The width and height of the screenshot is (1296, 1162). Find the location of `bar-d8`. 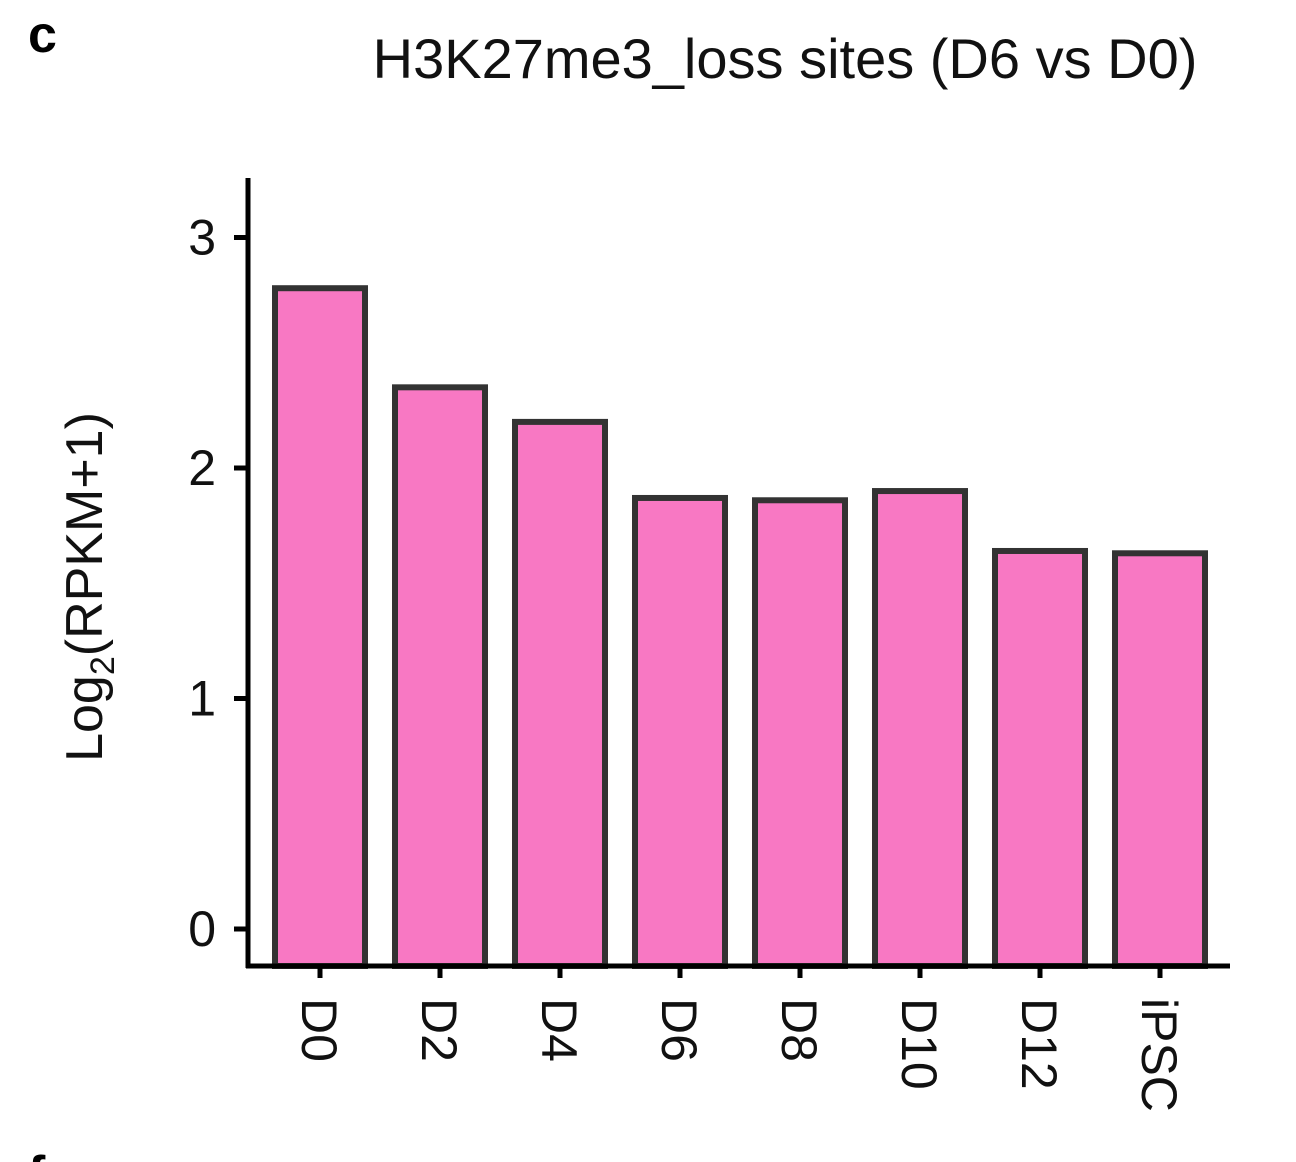

bar-d8 is located at coordinates (800, 733).